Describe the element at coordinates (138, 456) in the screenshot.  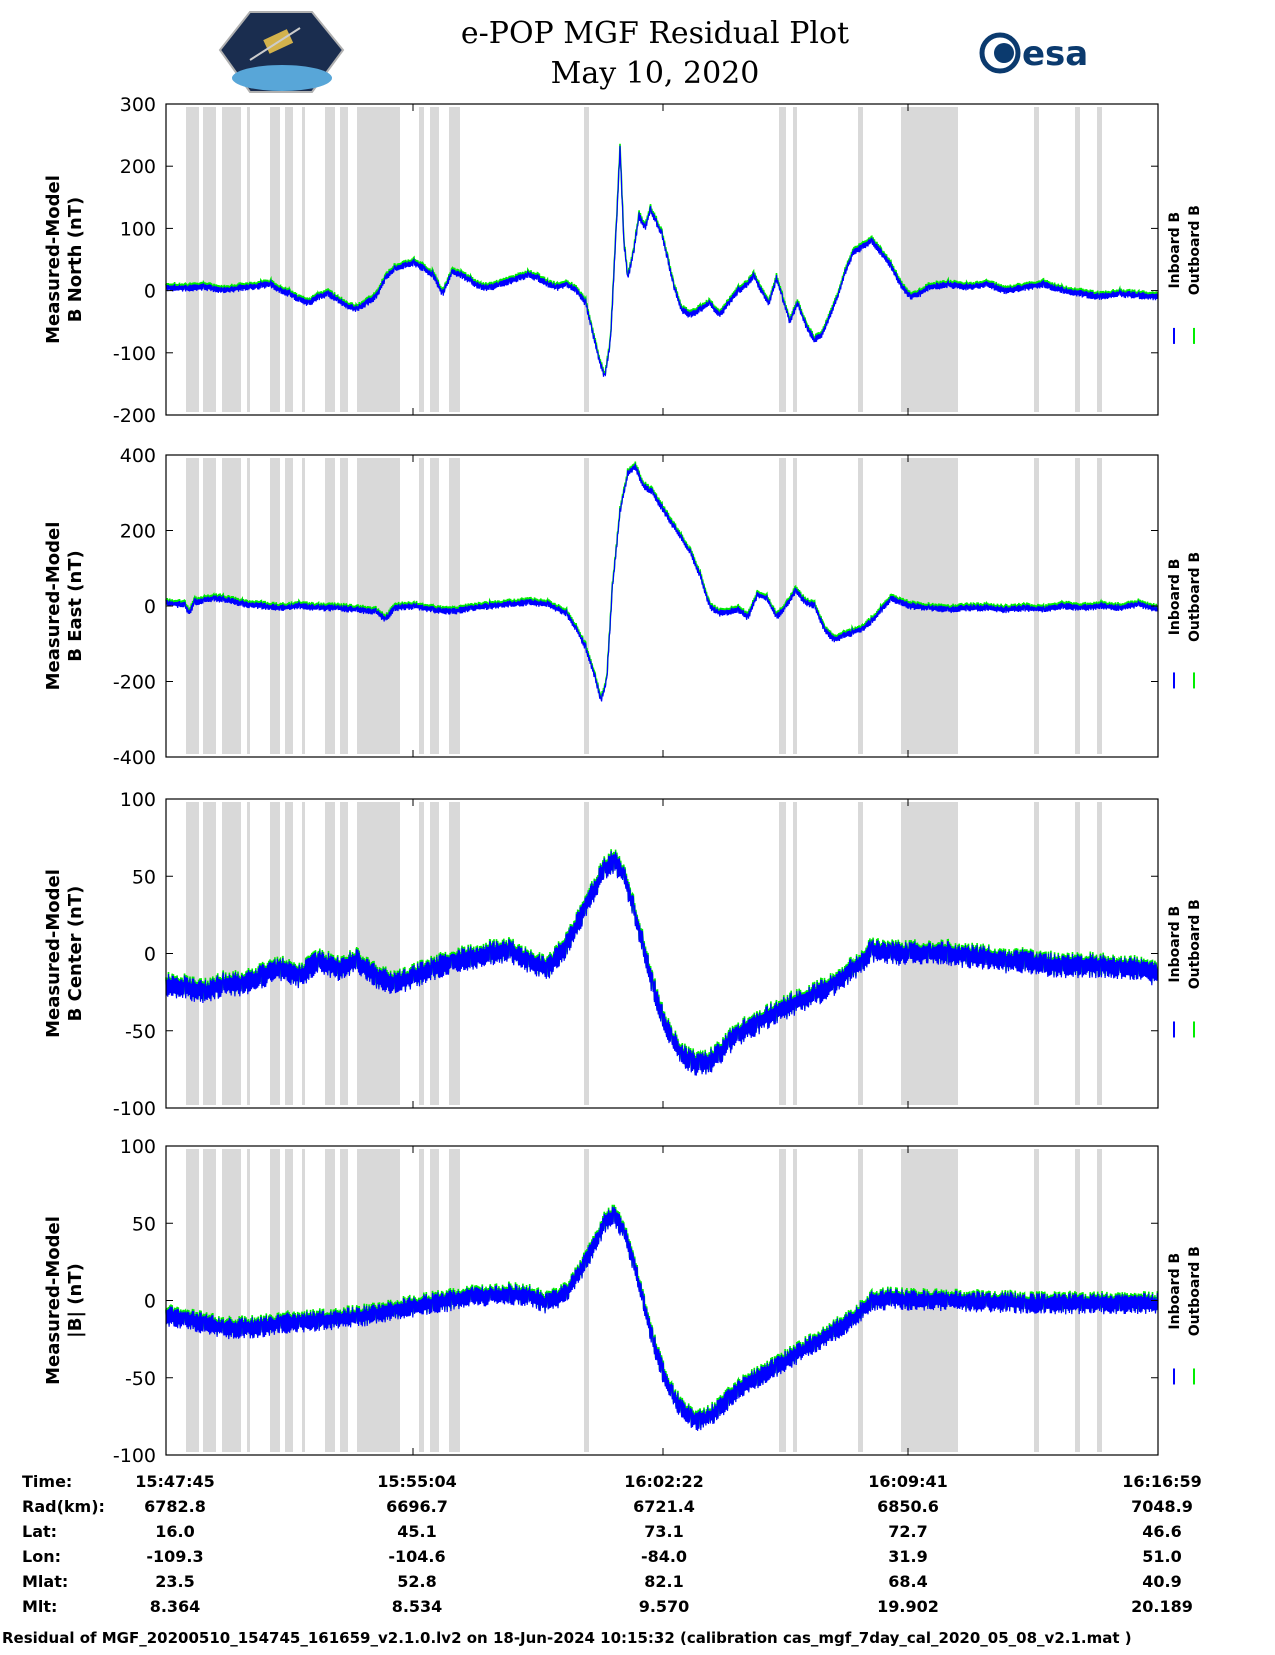
I see `y-tick-label: 400` at that location.